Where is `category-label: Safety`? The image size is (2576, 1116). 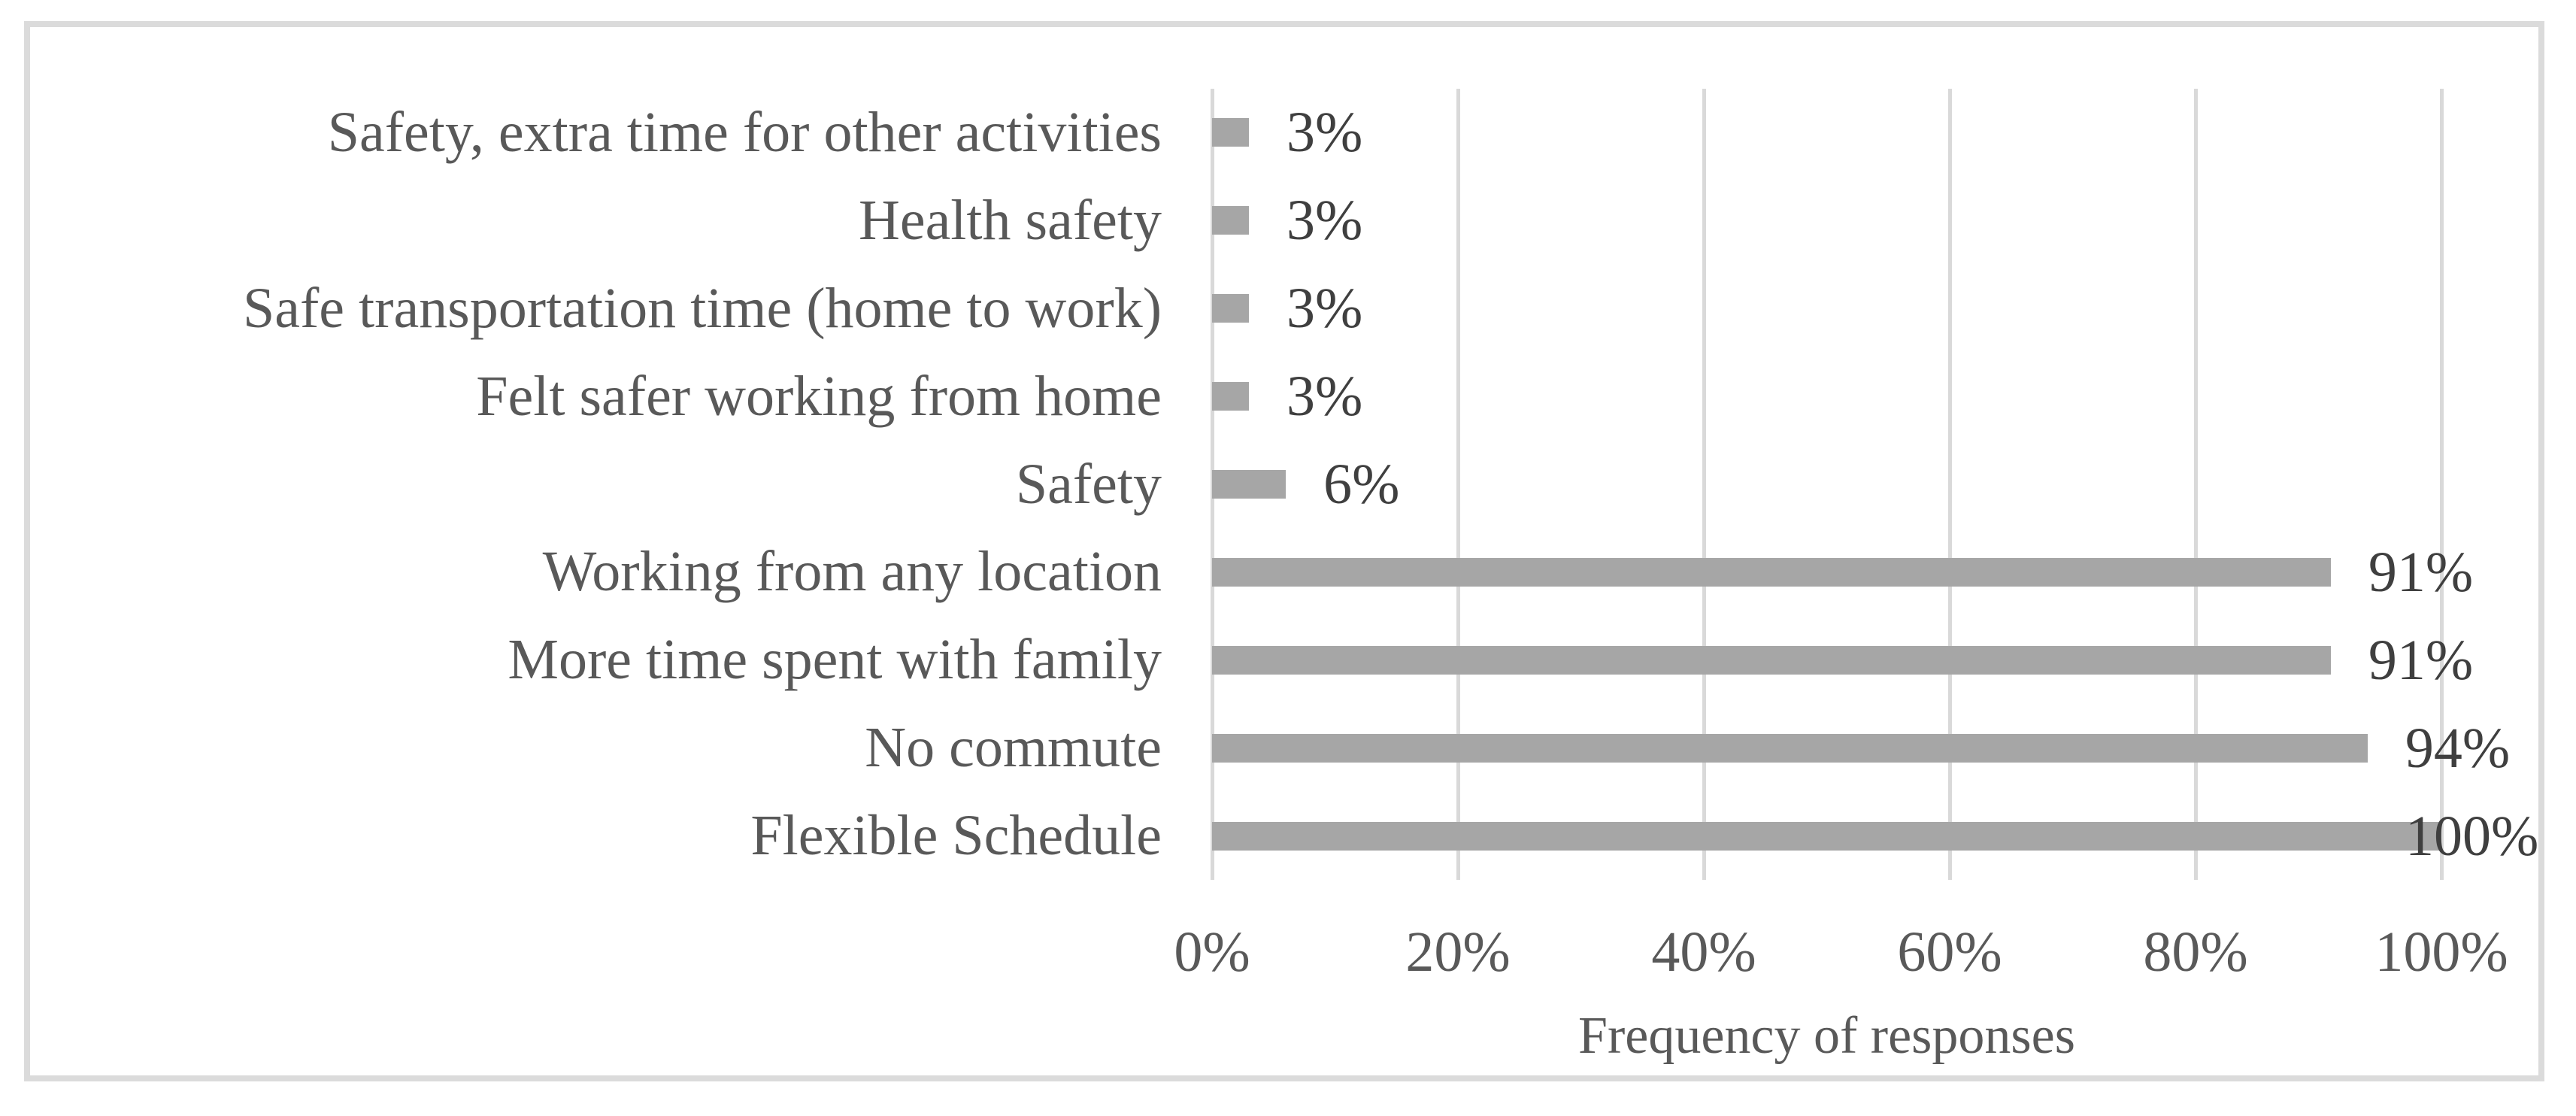 category-label: Safety is located at coordinates (1088, 484).